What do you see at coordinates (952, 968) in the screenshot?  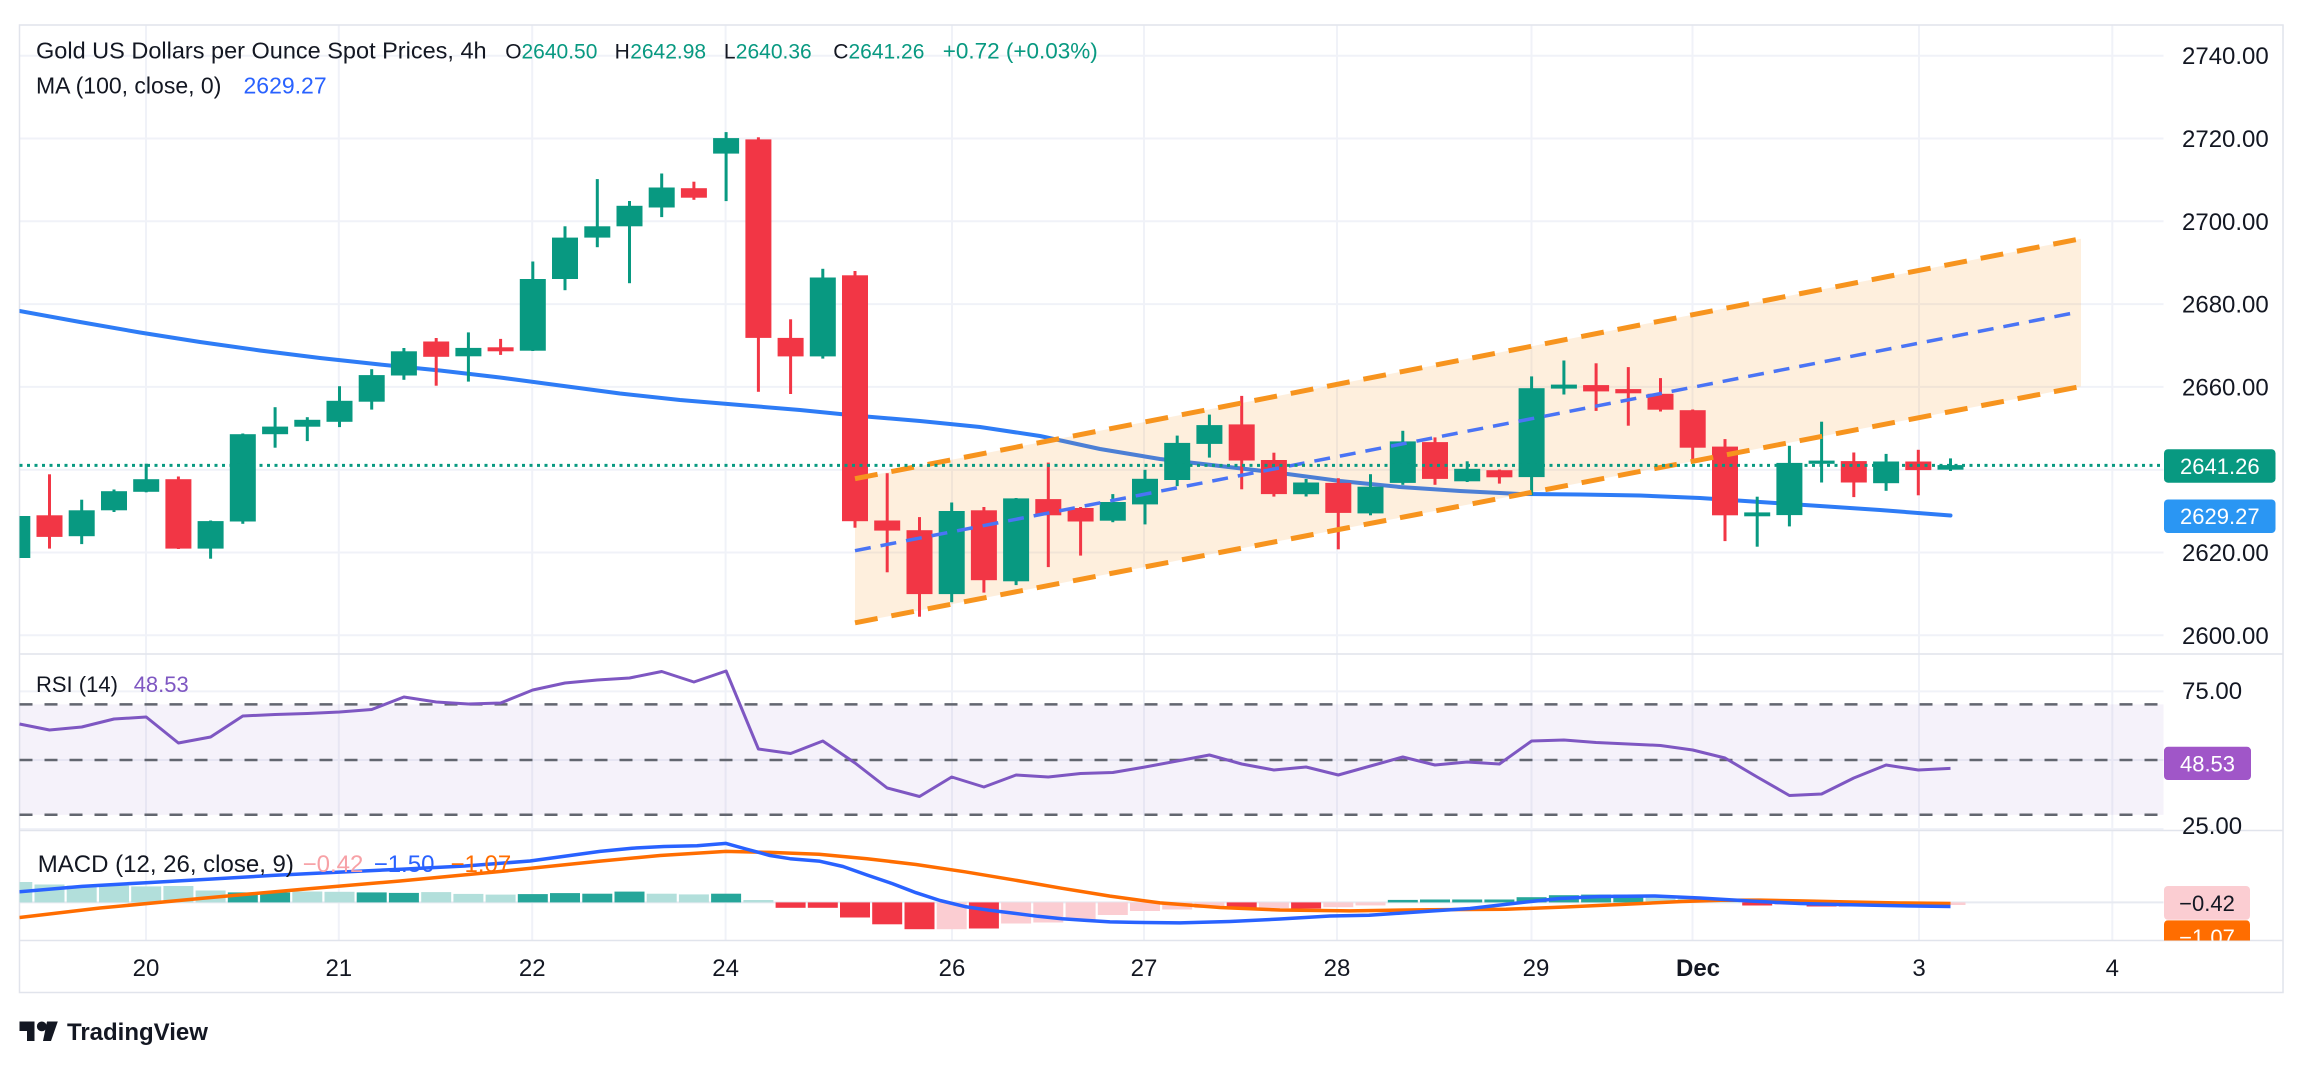 I see `svg-text: 26` at bounding box center [952, 968].